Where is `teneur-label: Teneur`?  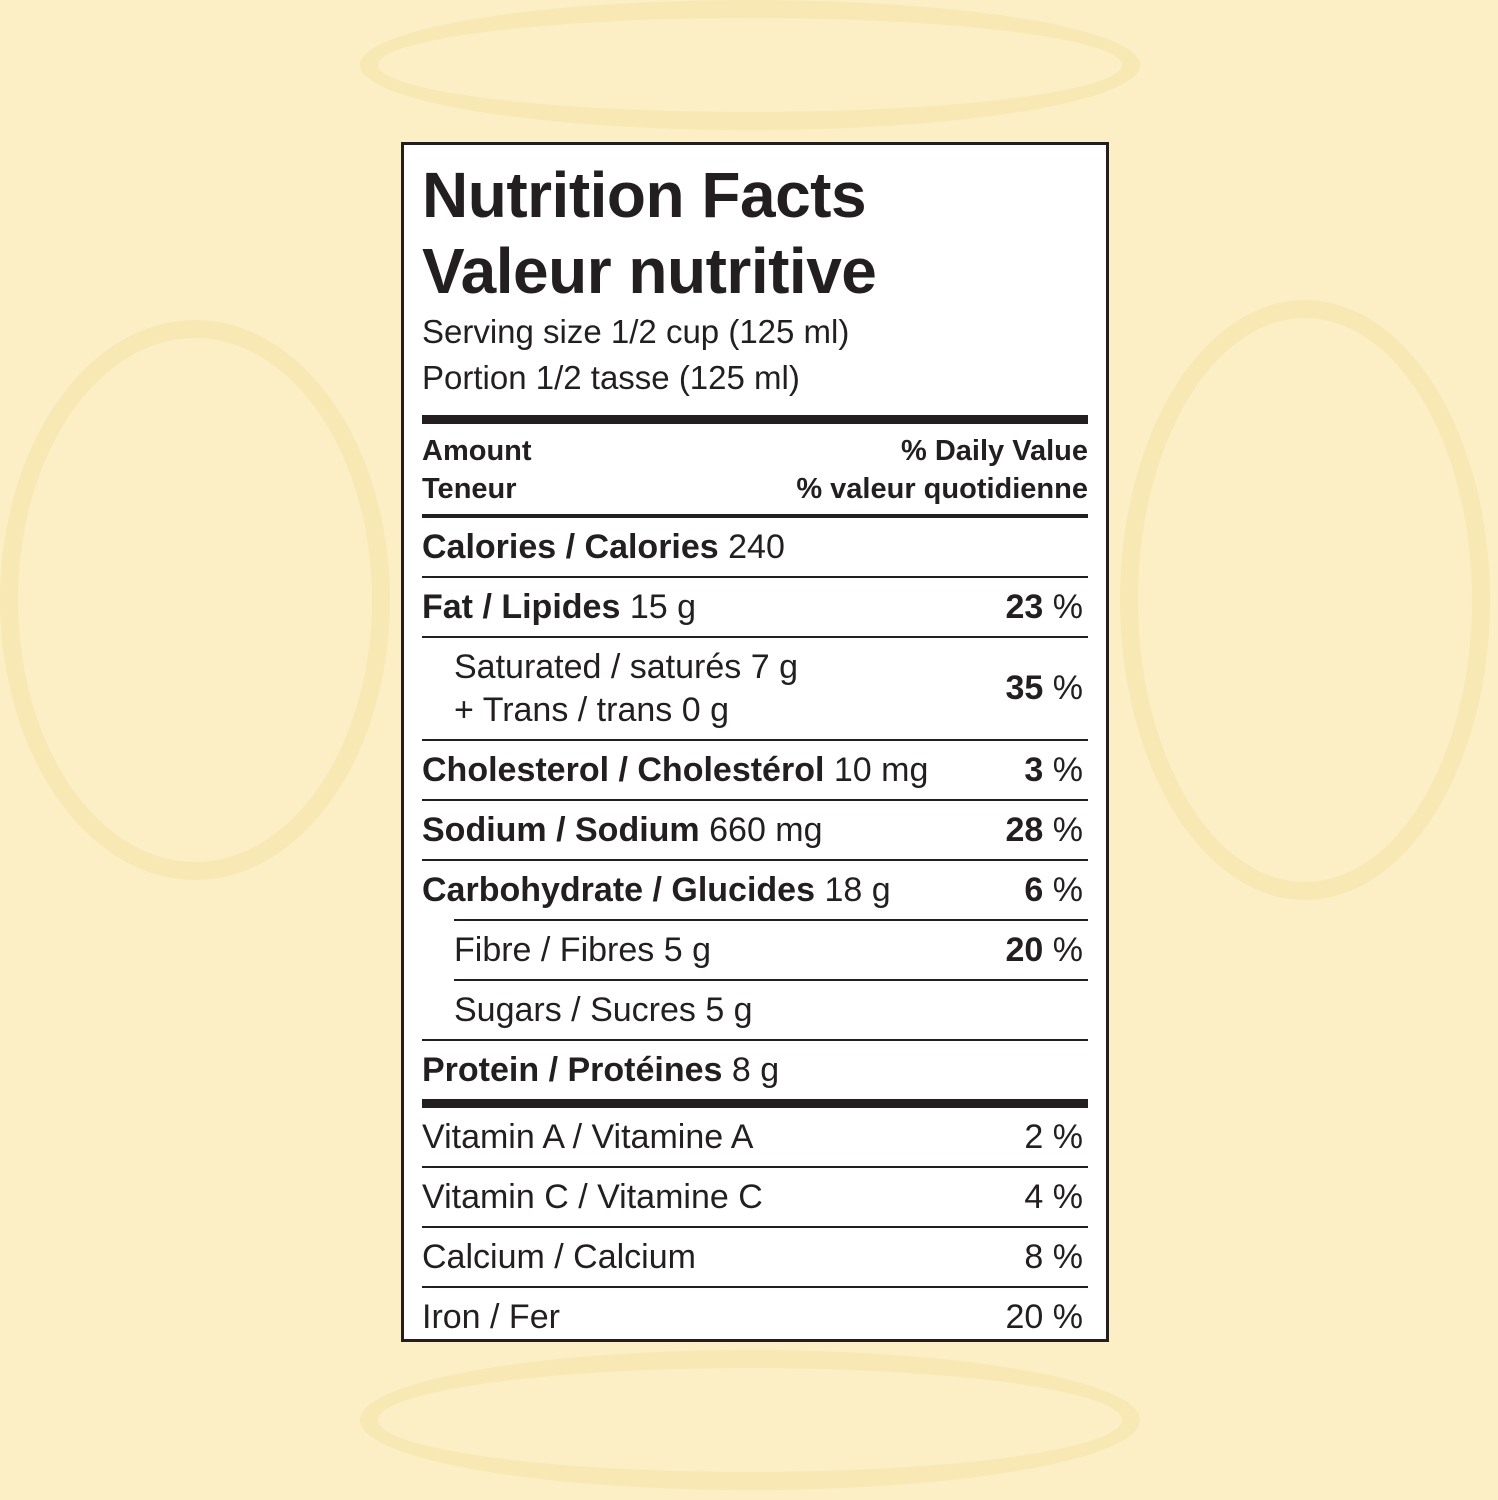 teneur-label: Teneur is located at coordinates (469, 489).